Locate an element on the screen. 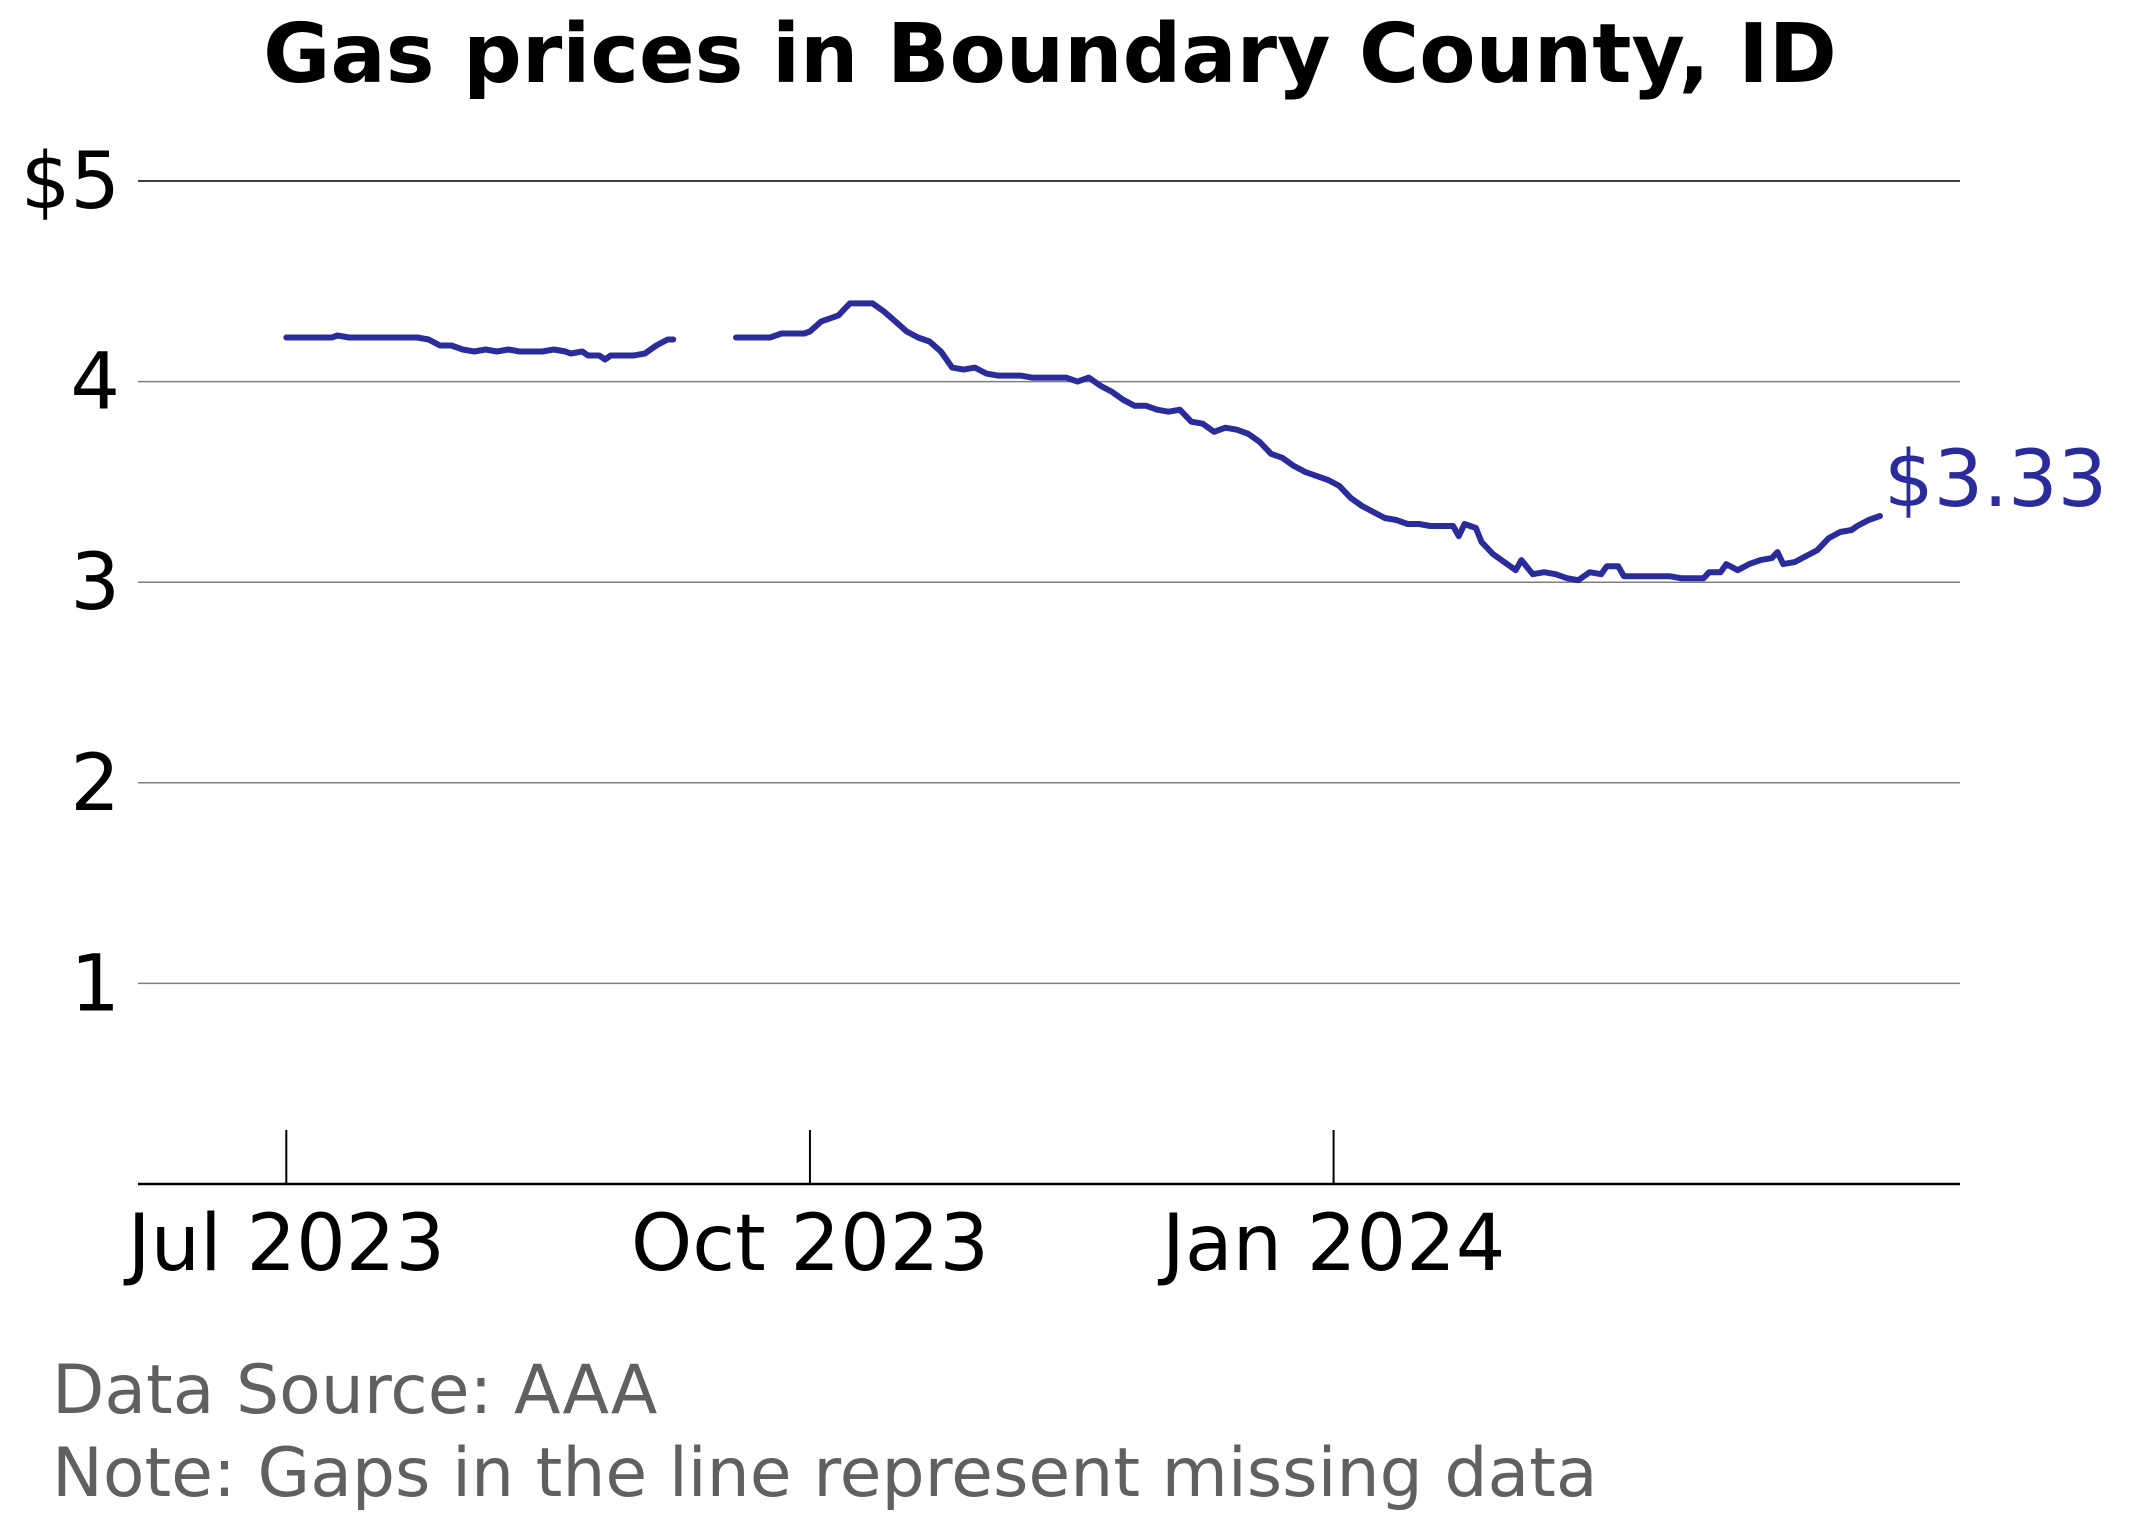 This screenshot has width=2132, height=1524. y-tick-label-3: 3 is located at coordinates (95, 583).